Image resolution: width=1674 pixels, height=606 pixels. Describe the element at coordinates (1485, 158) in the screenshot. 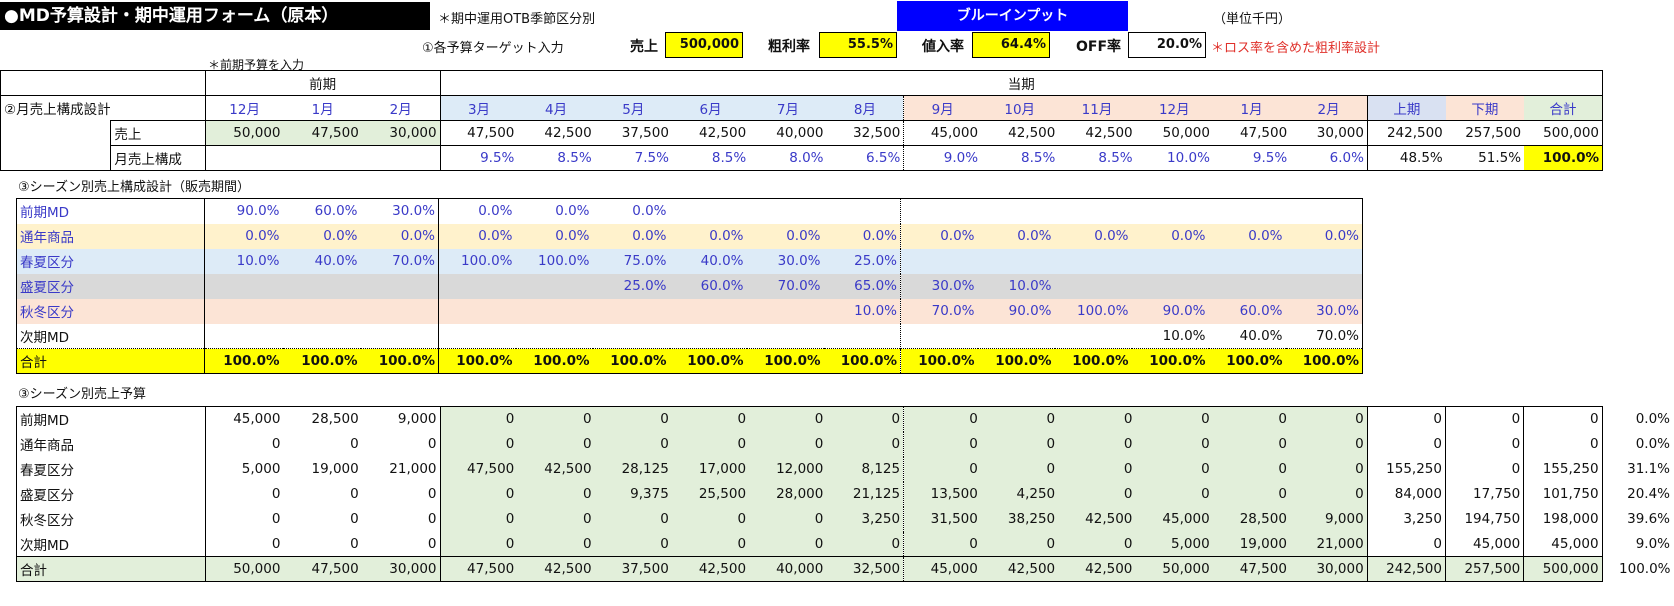

I see `ratio-cell: 51.5%` at that location.